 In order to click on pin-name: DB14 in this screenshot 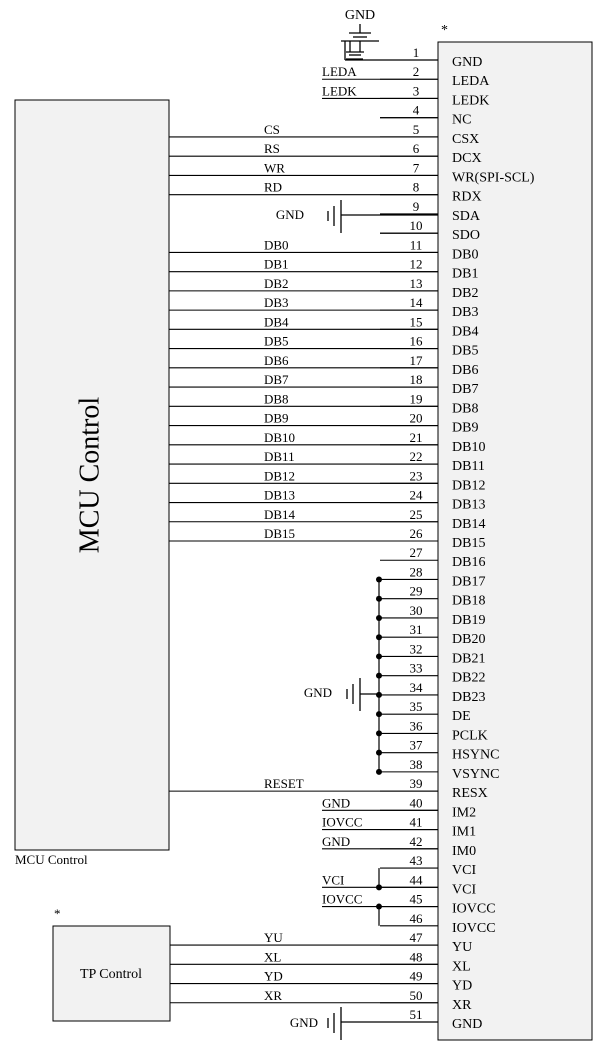, I will do `click(468, 524)`.